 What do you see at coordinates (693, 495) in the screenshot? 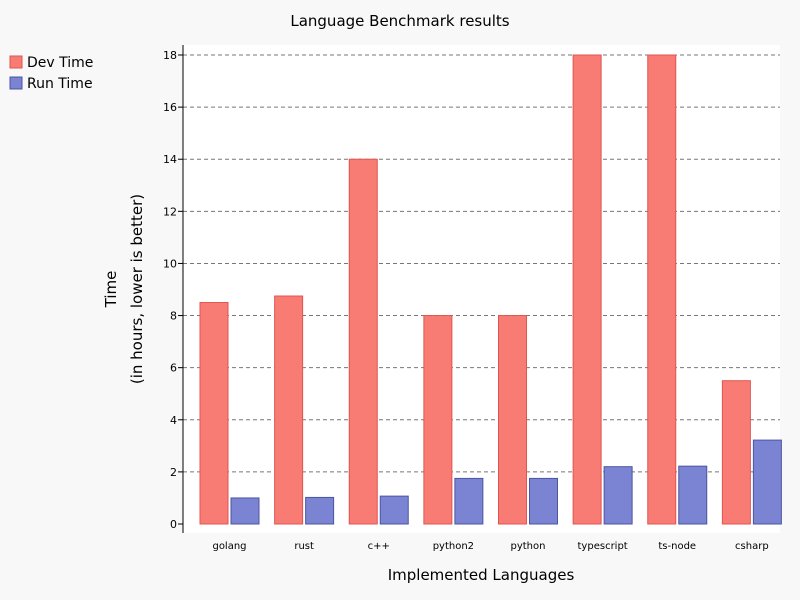
I see `bar-run-time-tsnode` at bounding box center [693, 495].